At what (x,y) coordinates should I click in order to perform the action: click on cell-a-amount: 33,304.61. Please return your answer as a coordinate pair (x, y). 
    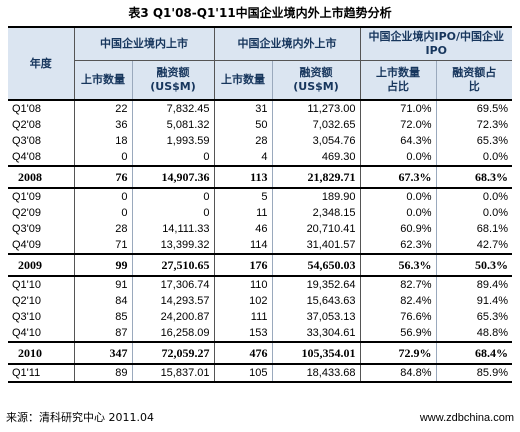
    Looking at the image, I should click on (315, 333).